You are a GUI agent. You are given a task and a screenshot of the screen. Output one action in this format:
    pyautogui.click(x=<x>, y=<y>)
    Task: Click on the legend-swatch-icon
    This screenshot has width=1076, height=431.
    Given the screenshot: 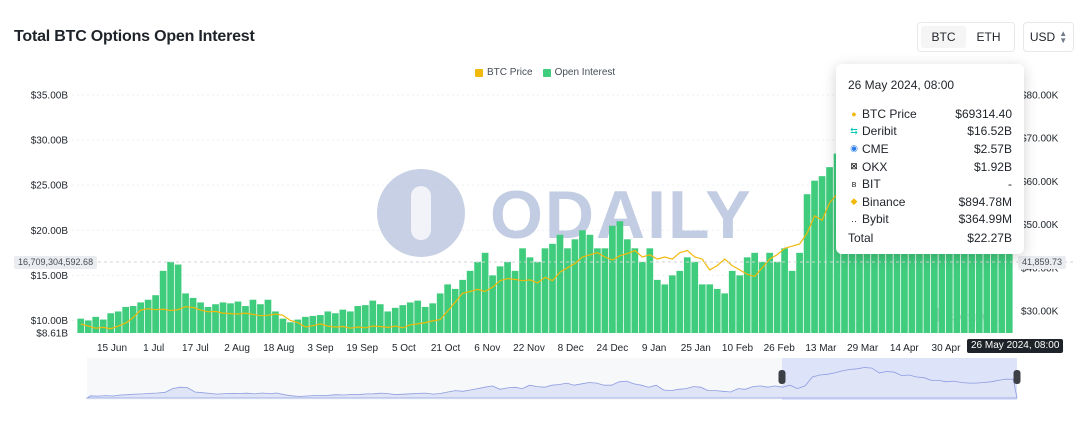 What is the action you would take?
    pyautogui.click(x=479, y=72)
    